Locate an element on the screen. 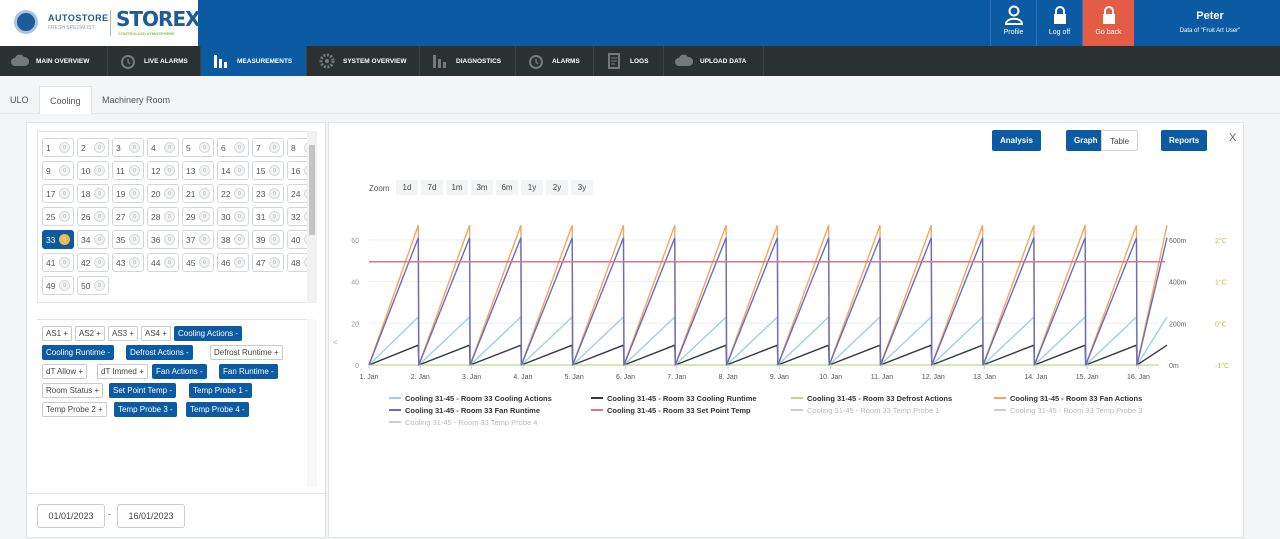 The height and width of the screenshot is (539, 1280). analysis-button: Analysis is located at coordinates (1016, 140).